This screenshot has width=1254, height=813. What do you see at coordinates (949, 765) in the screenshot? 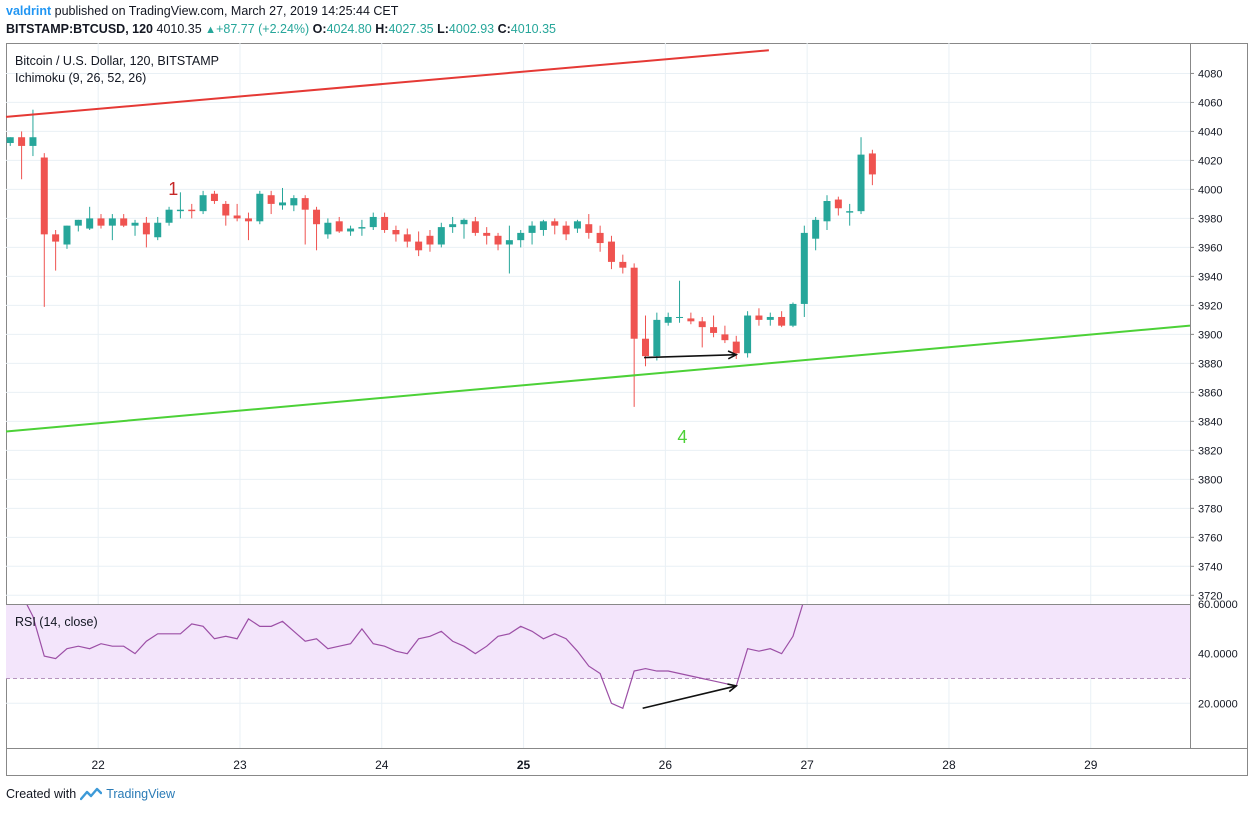
I see `time-tick-label: 28` at bounding box center [949, 765].